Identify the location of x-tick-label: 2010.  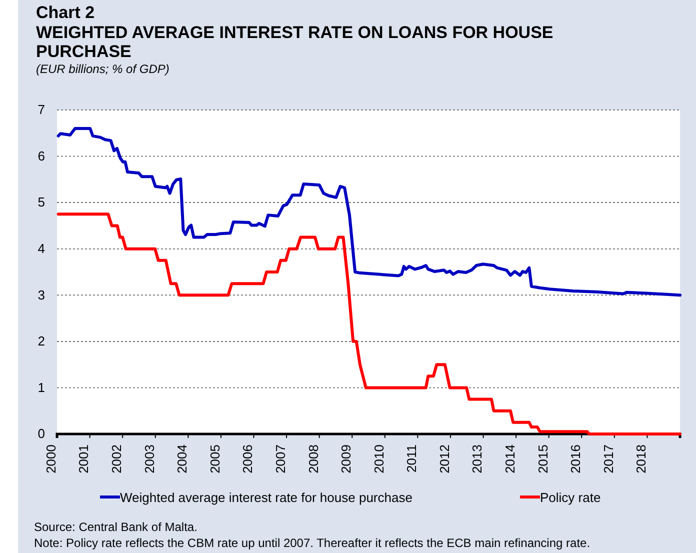
(378, 459).